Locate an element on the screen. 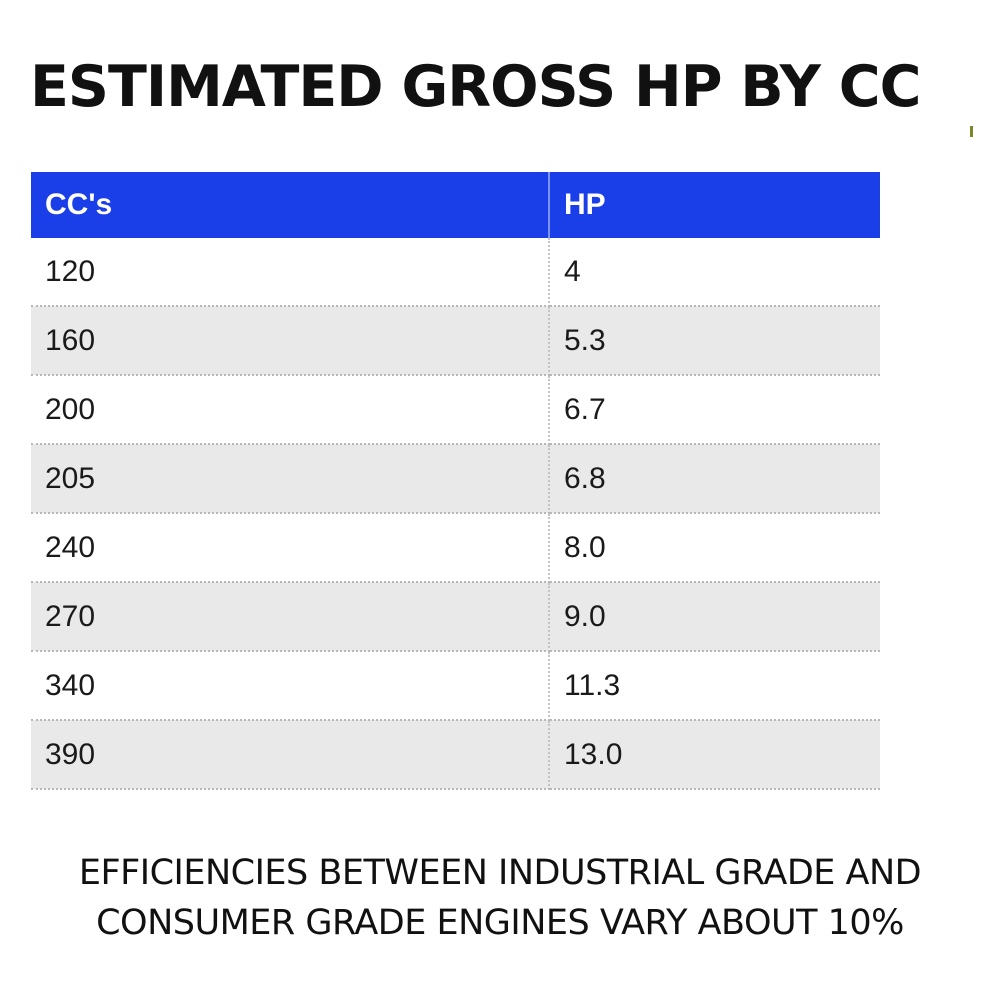 The width and height of the screenshot is (1000, 1000). table-row: 270 9.0 is located at coordinates (455, 617).